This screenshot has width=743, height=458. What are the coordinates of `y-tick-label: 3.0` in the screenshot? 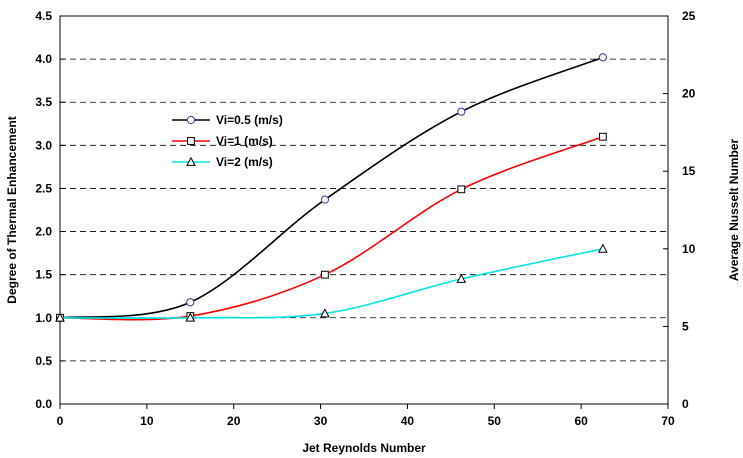 It's located at (43, 145).